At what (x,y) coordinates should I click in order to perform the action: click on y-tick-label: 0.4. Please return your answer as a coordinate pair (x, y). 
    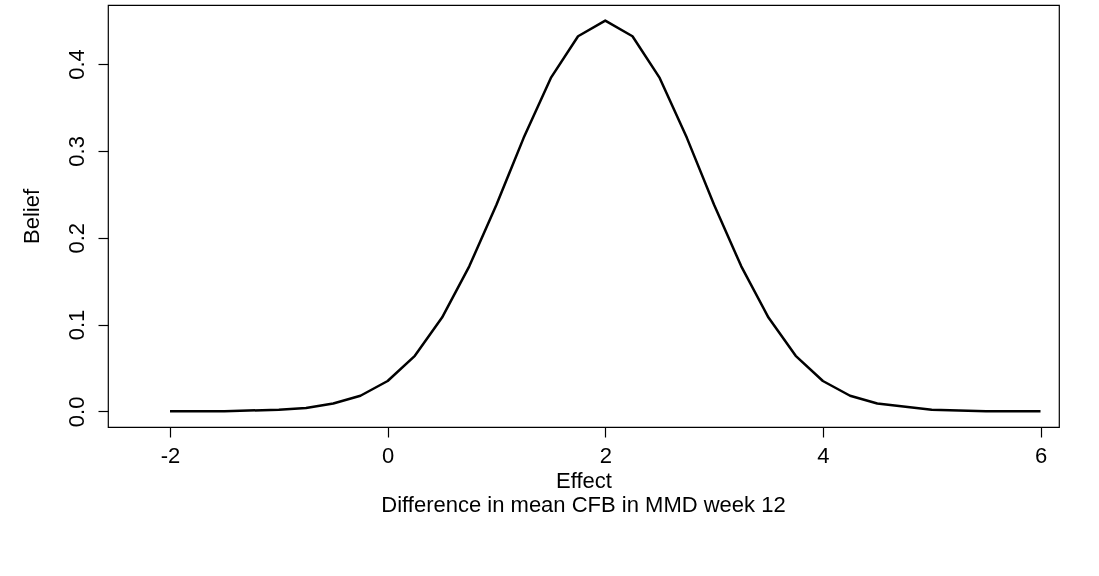
    Looking at the image, I should click on (76, 64).